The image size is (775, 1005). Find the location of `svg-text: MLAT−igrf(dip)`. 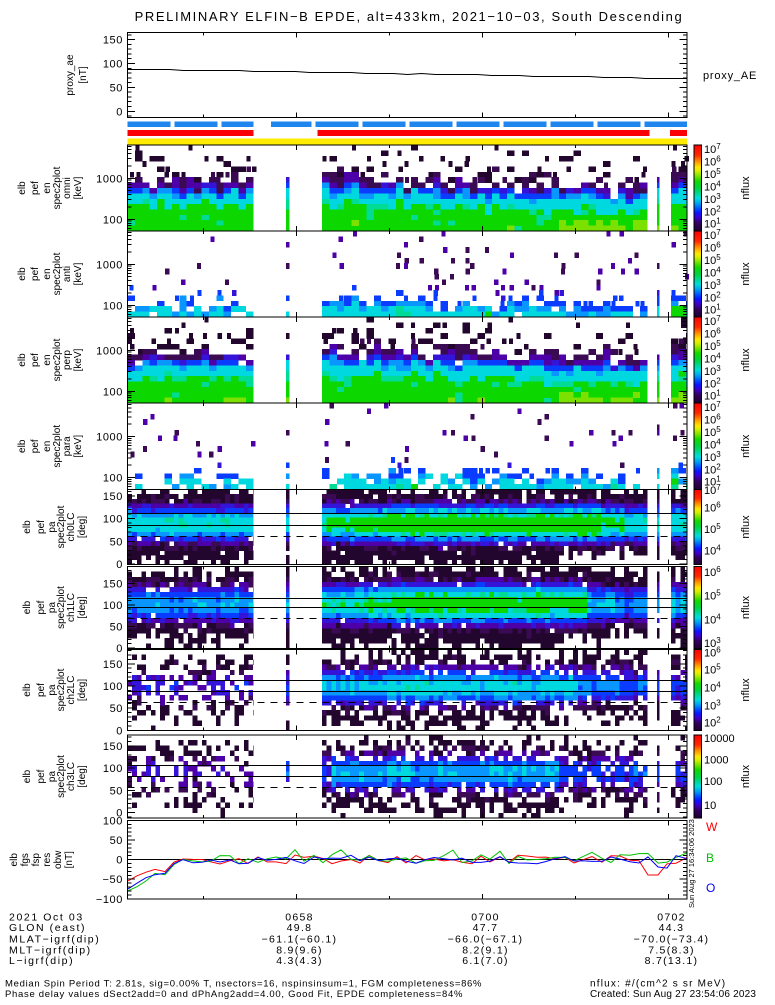

svg-text: MLAT−igrf(dip) is located at coordinates (54, 940).